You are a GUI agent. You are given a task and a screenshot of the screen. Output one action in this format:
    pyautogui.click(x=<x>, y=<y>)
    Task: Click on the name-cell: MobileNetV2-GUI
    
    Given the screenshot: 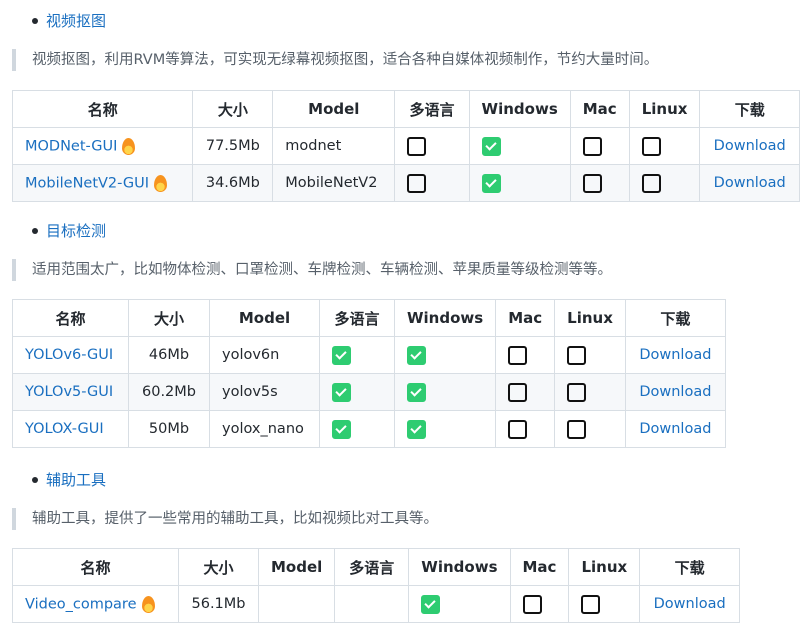 What is the action you would take?
    pyautogui.click(x=102, y=183)
    